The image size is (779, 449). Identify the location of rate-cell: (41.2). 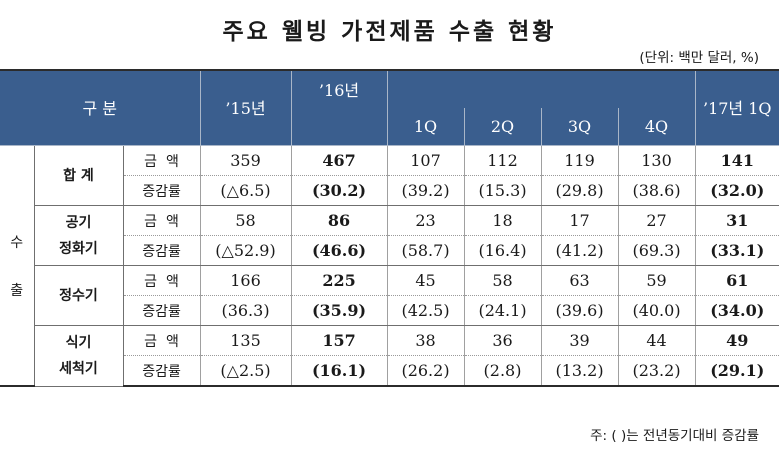
(580, 250).